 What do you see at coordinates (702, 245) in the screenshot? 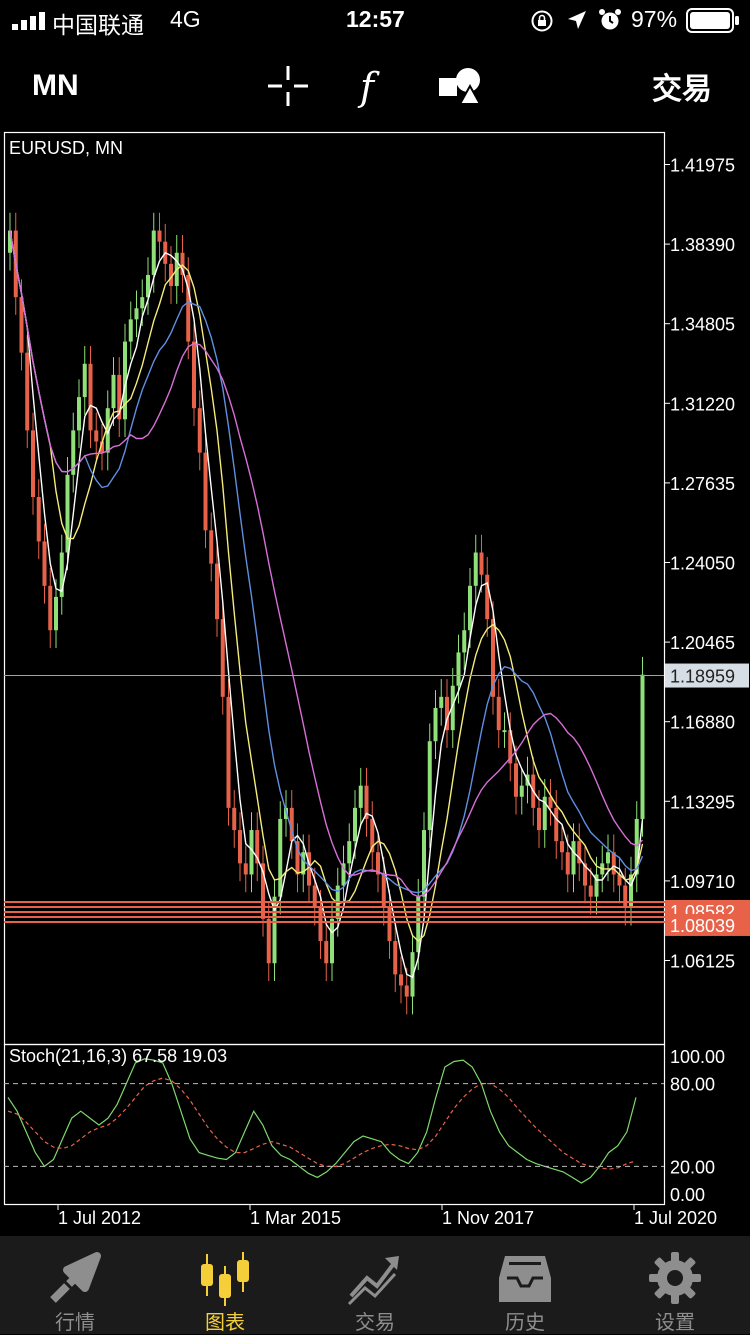
I see `price-tick-label: 1.38390` at bounding box center [702, 245].